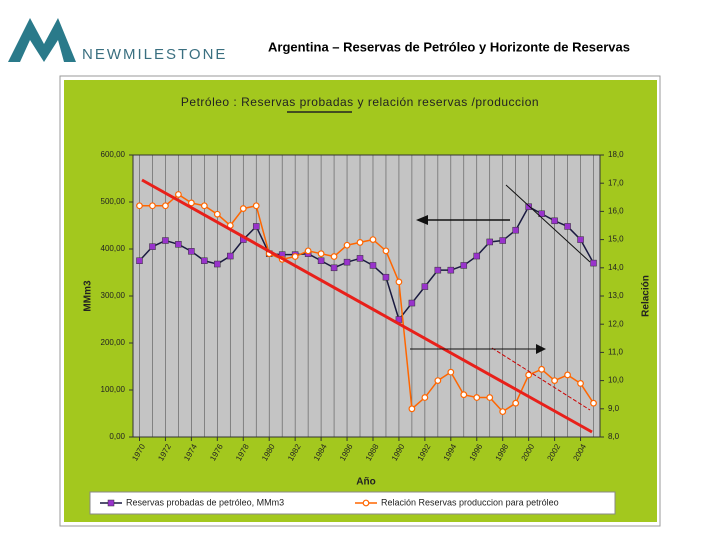 The image size is (720, 540). Describe the element at coordinates (616, 267) in the screenshot. I see `y2-tick-label: 14,0` at that location.